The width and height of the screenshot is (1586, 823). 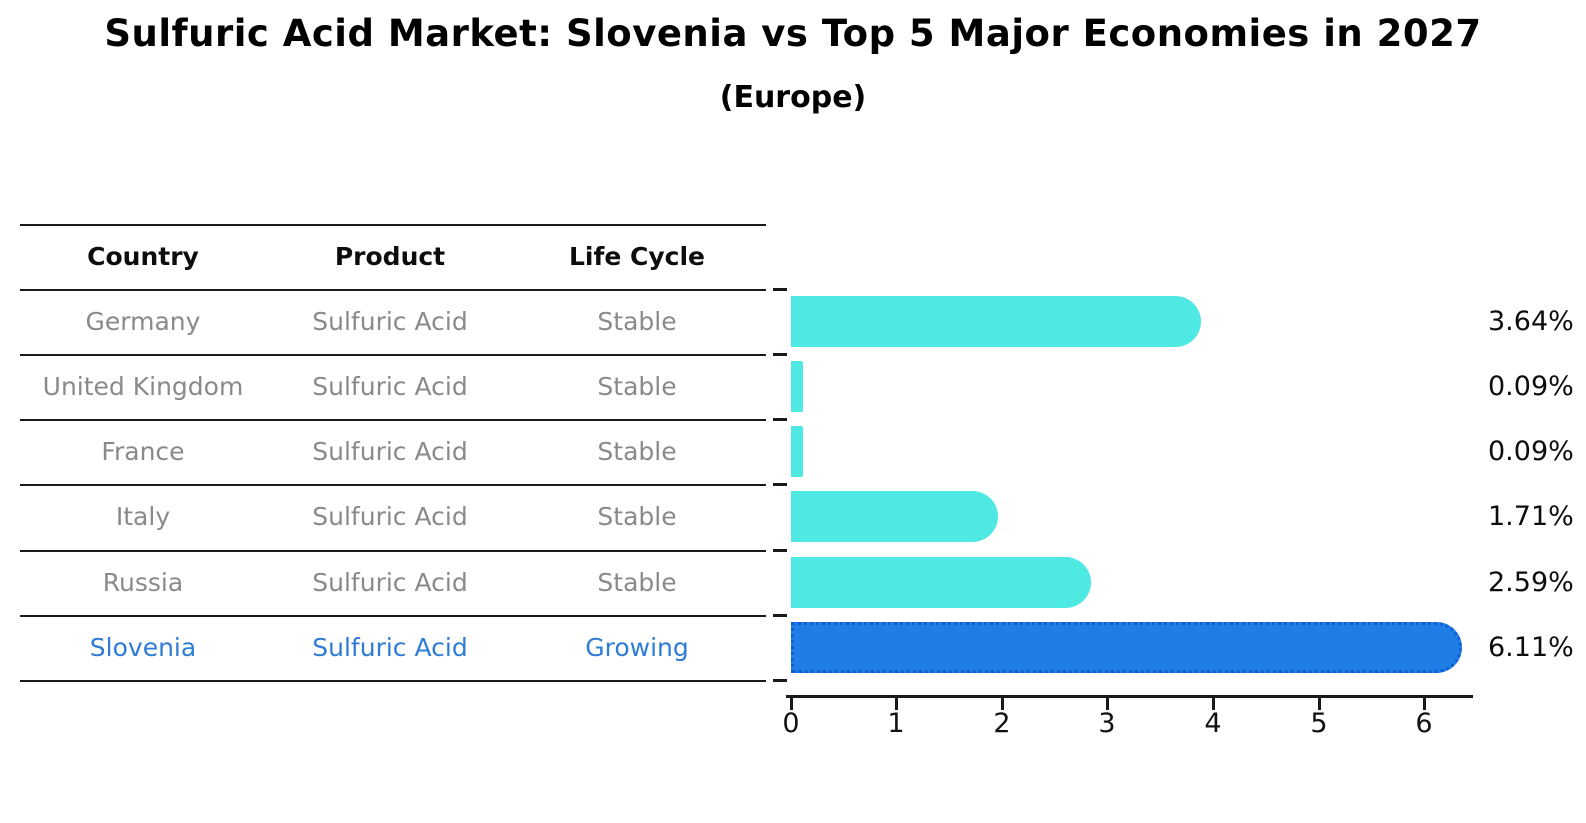 I want to click on bar-france, so click(x=797, y=451).